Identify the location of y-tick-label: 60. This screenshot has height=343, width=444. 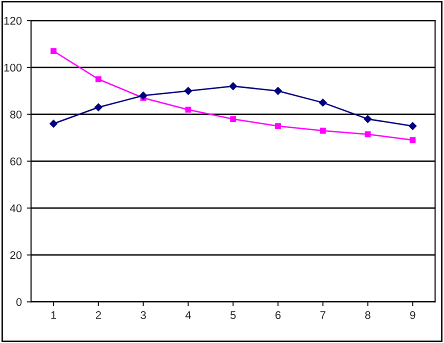
(16, 161).